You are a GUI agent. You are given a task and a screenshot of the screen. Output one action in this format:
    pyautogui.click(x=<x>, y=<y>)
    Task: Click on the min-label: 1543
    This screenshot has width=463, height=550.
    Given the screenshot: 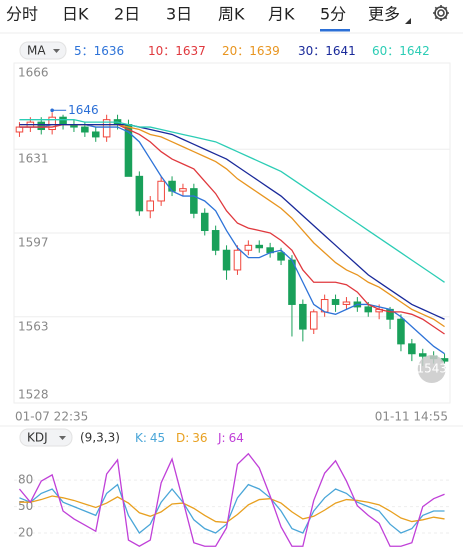 What is the action you would take?
    pyautogui.click(x=431, y=369)
    